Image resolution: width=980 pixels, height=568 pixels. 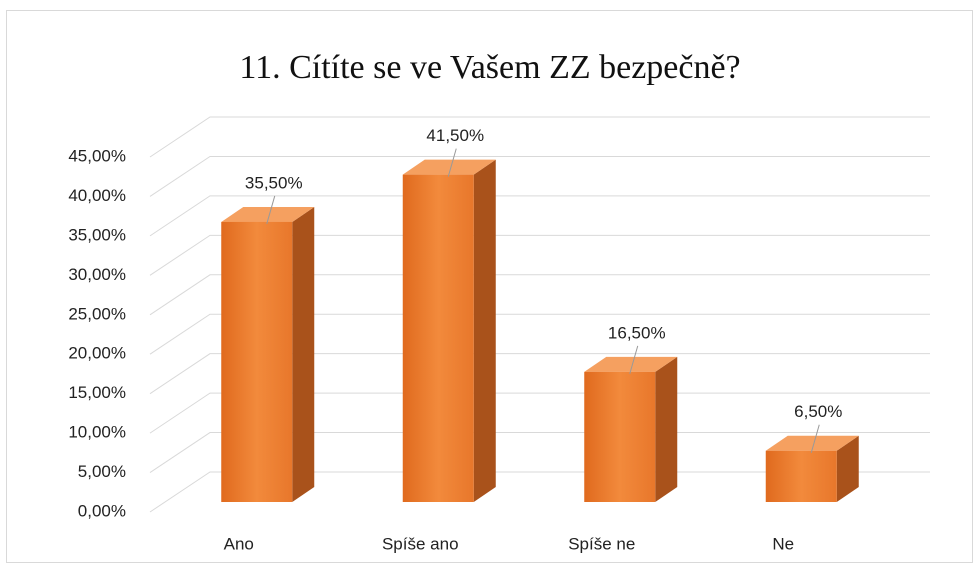 I want to click on data-label: 35,50%, so click(x=274, y=182).